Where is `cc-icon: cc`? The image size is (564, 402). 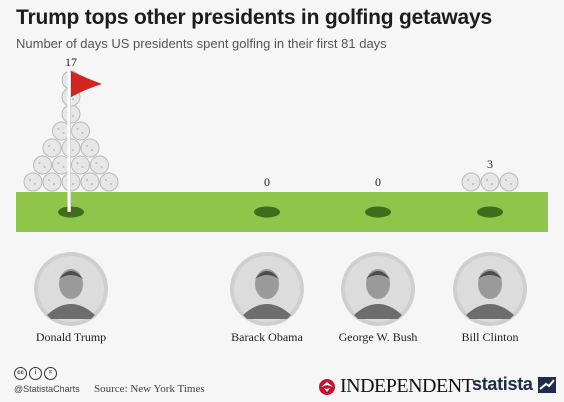
cc-icon: cc is located at coordinates (20, 373).